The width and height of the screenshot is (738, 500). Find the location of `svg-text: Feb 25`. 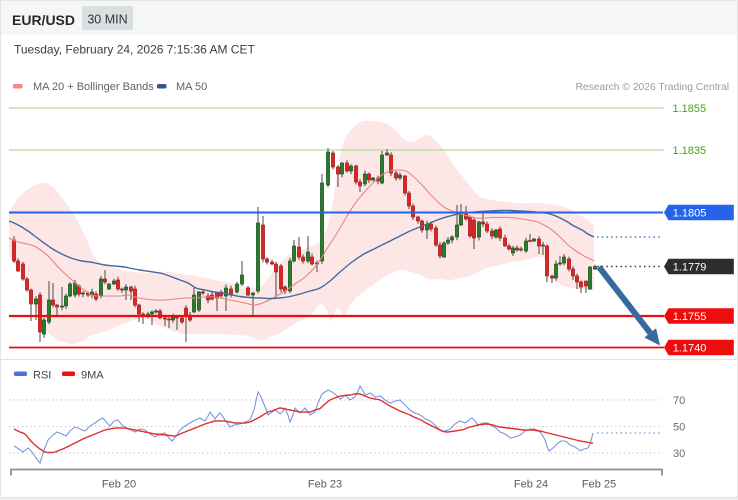

svg-text: Feb 25 is located at coordinates (599, 485).